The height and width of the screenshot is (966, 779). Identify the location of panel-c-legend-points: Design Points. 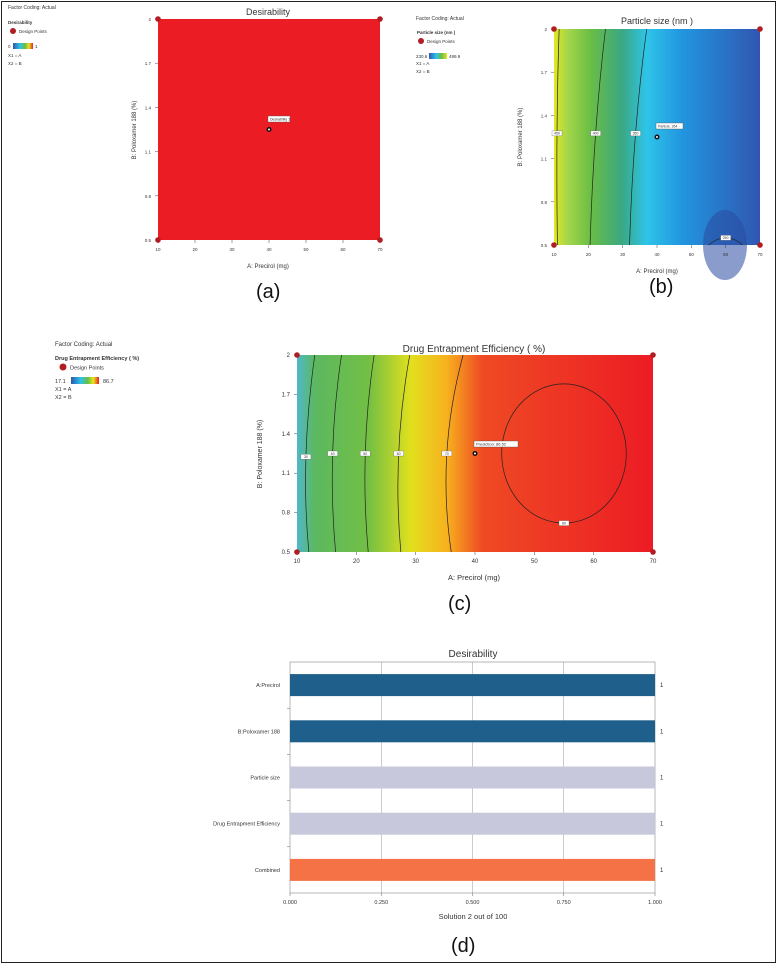
(87, 369).